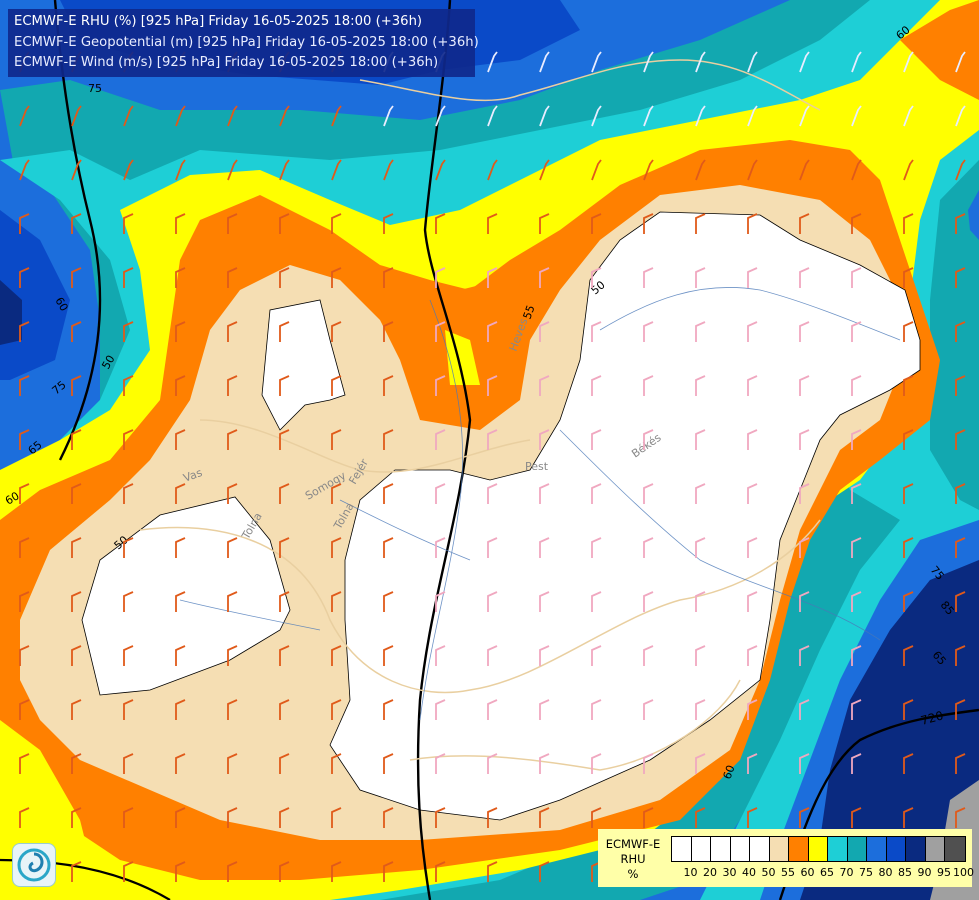 The image size is (979, 900). I want to click on legend-tick: 60, so click(807, 872).